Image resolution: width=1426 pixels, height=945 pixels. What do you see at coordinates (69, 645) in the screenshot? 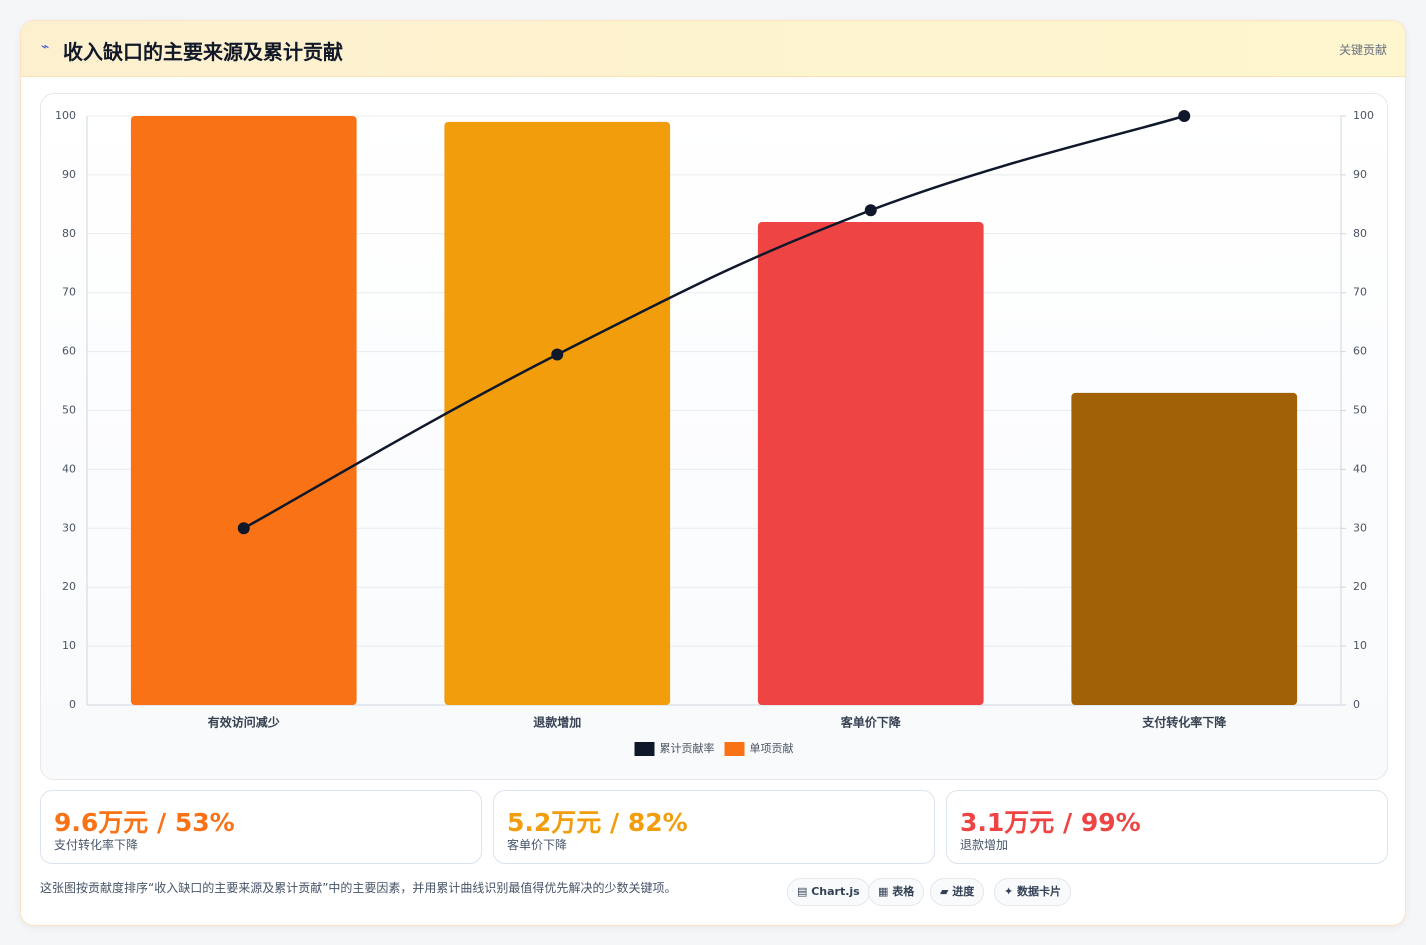
I see `y-tick-label: 10` at bounding box center [69, 645].